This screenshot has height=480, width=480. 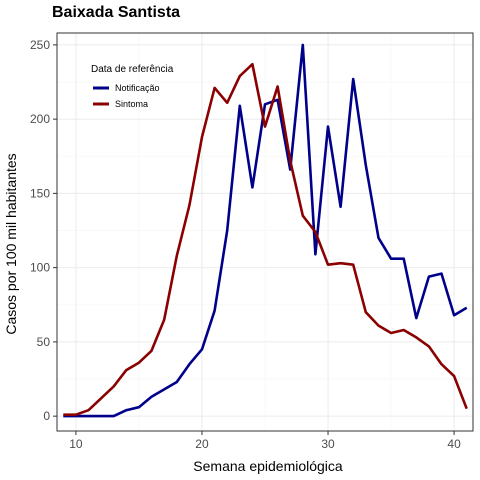 What do you see at coordinates (268, 466) in the screenshot?
I see `x-axis-title: Semana epidemiológica` at bounding box center [268, 466].